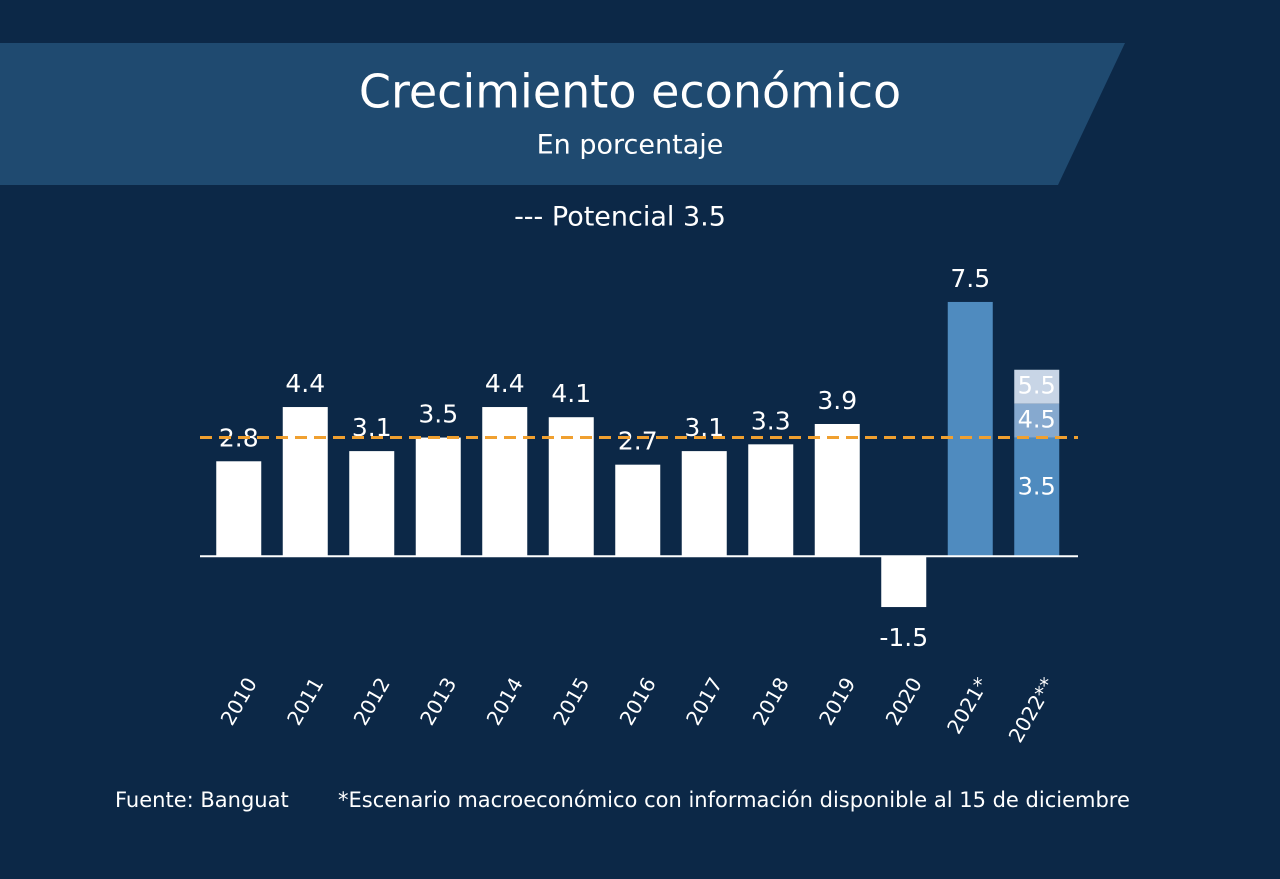  Describe the element at coordinates (638, 441) in the screenshot. I see `value-label: 2.7` at that location.